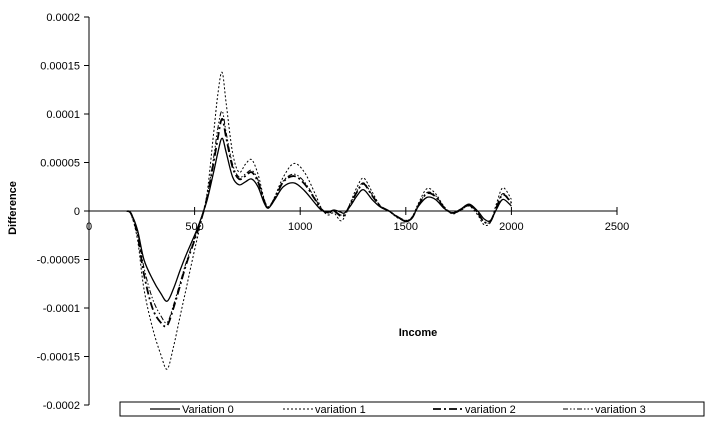 Image resolution: width=705 pixels, height=422 pixels. I want to click on y-axis-label: Difference, so click(13, 208).